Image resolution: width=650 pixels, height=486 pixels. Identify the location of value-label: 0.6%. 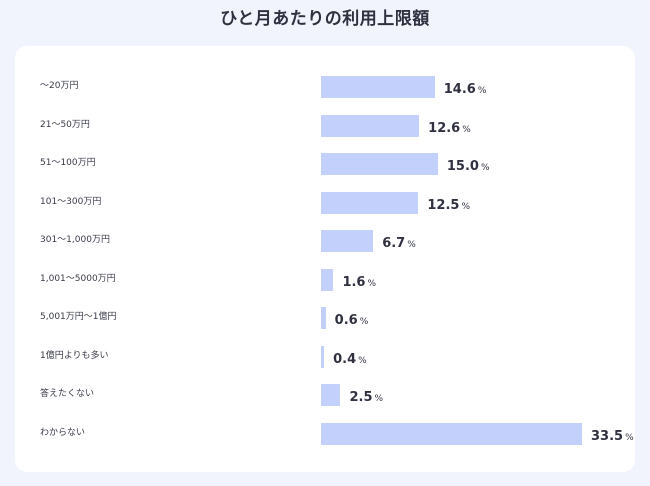
(352, 318).